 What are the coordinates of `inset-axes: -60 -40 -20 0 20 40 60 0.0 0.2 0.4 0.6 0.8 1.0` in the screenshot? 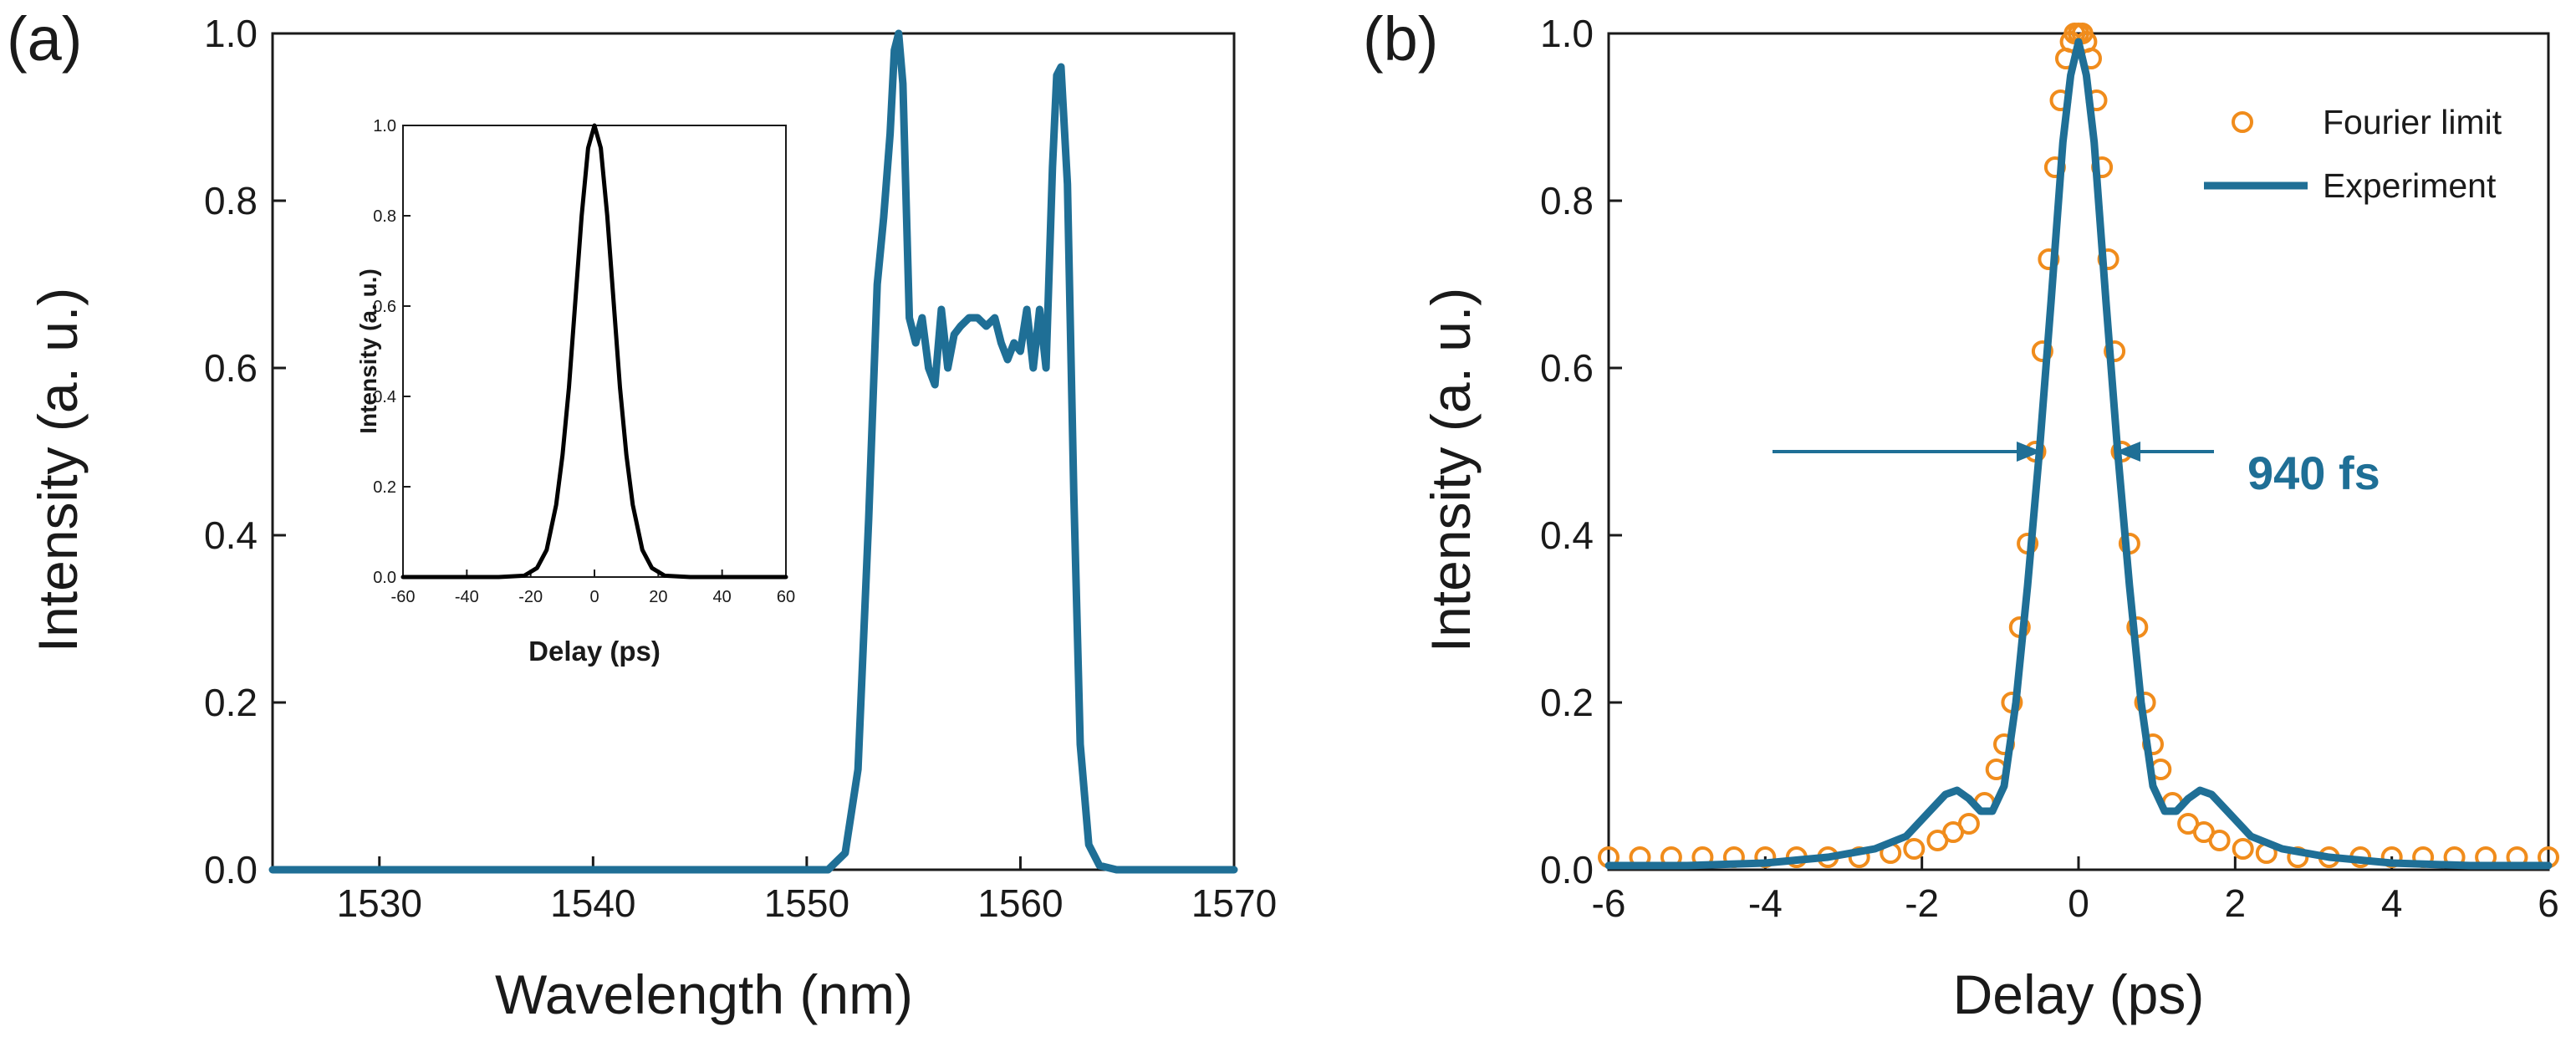 It's located at (584, 361).